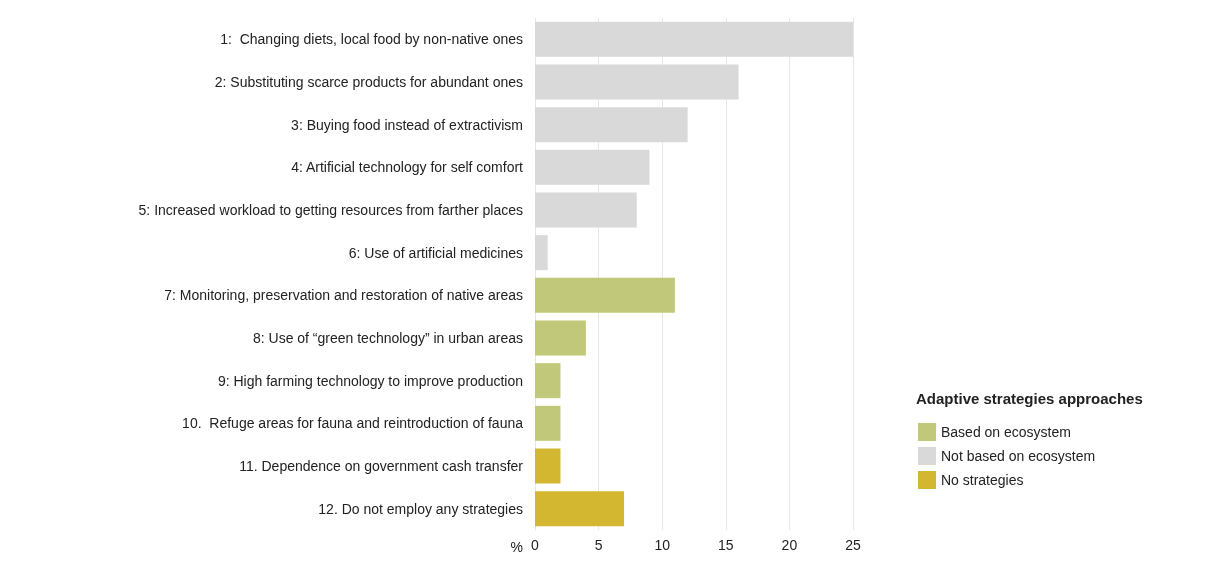 This screenshot has width=1208, height=573. Describe the element at coordinates (1018, 456) in the screenshot. I see `legend-label: Not based on ecosystem` at that location.